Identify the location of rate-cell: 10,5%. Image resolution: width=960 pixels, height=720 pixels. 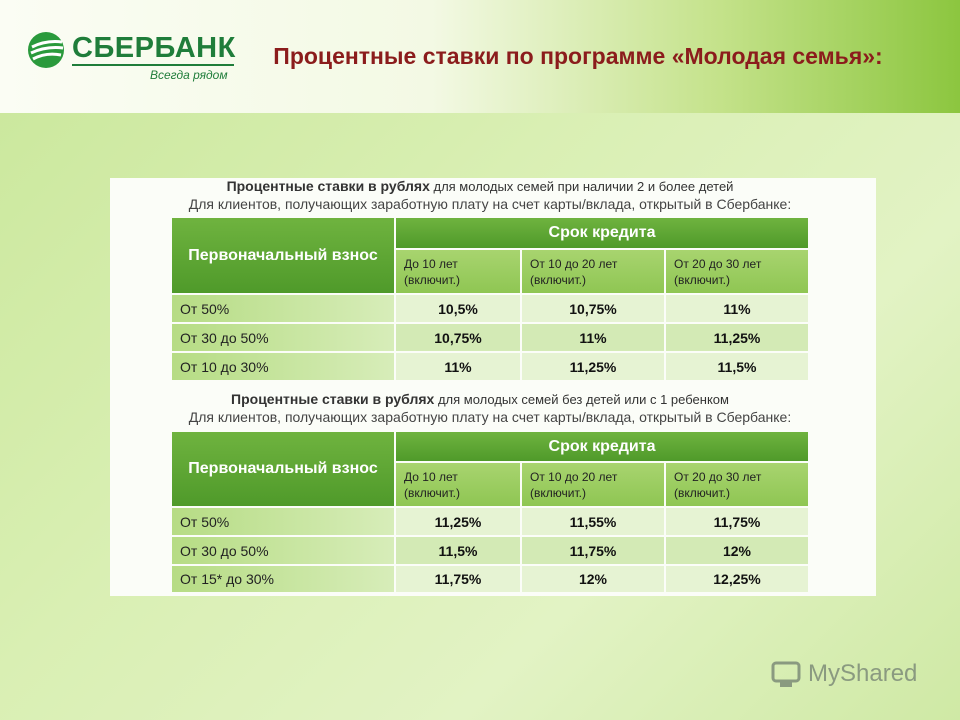
(459, 309).